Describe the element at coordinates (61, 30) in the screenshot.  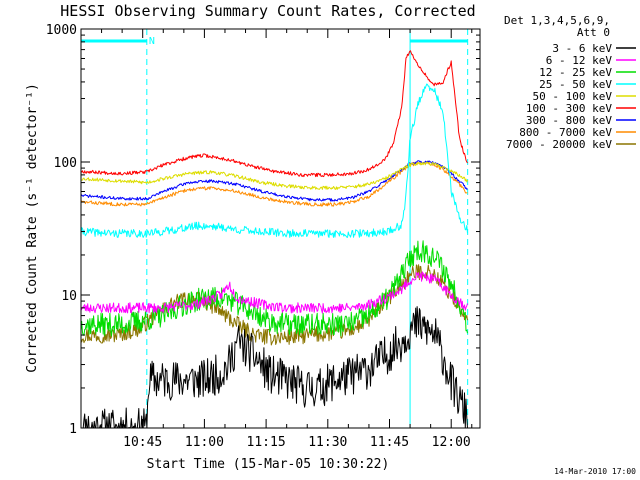
I see `y-tick-label-4: 1000` at that location.